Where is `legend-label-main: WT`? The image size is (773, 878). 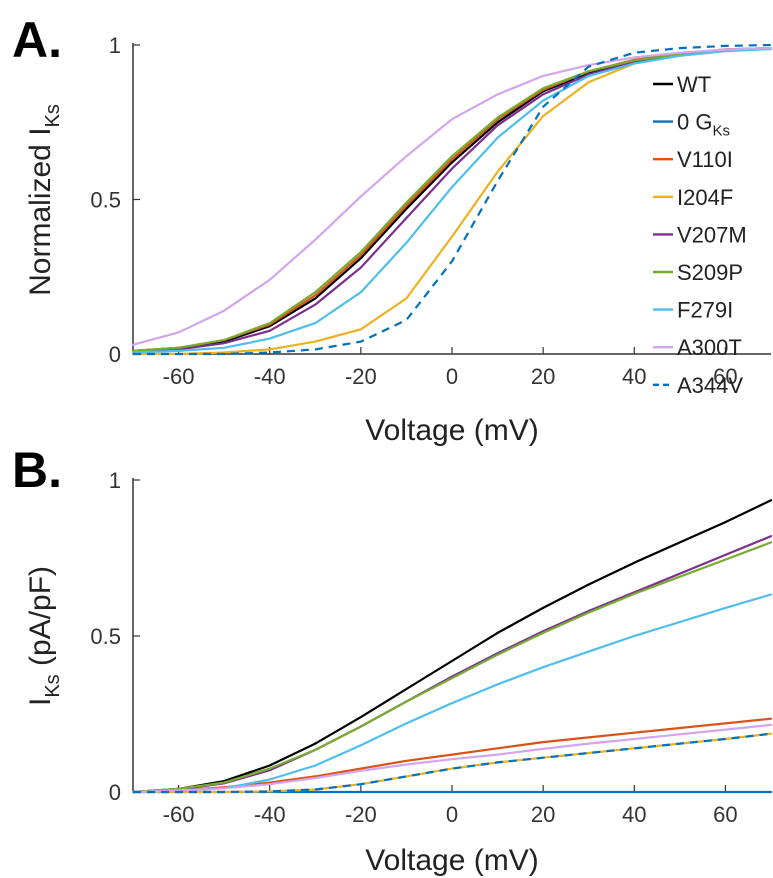
legend-label-main: WT is located at coordinates (694, 84).